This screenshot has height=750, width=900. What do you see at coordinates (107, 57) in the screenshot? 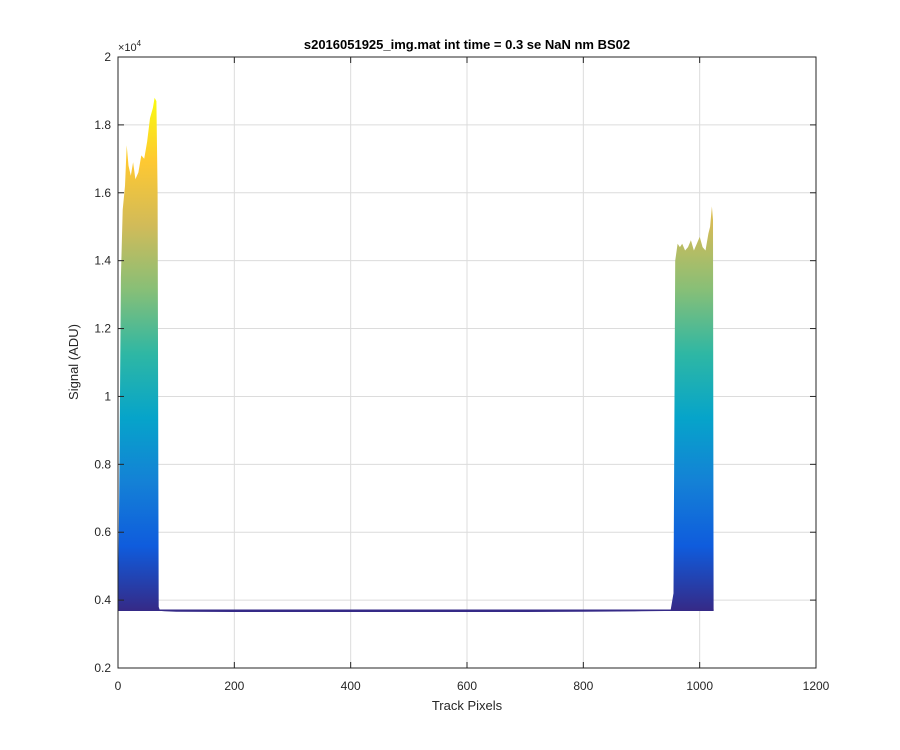
I see `y-tick-label: 2` at bounding box center [107, 57].